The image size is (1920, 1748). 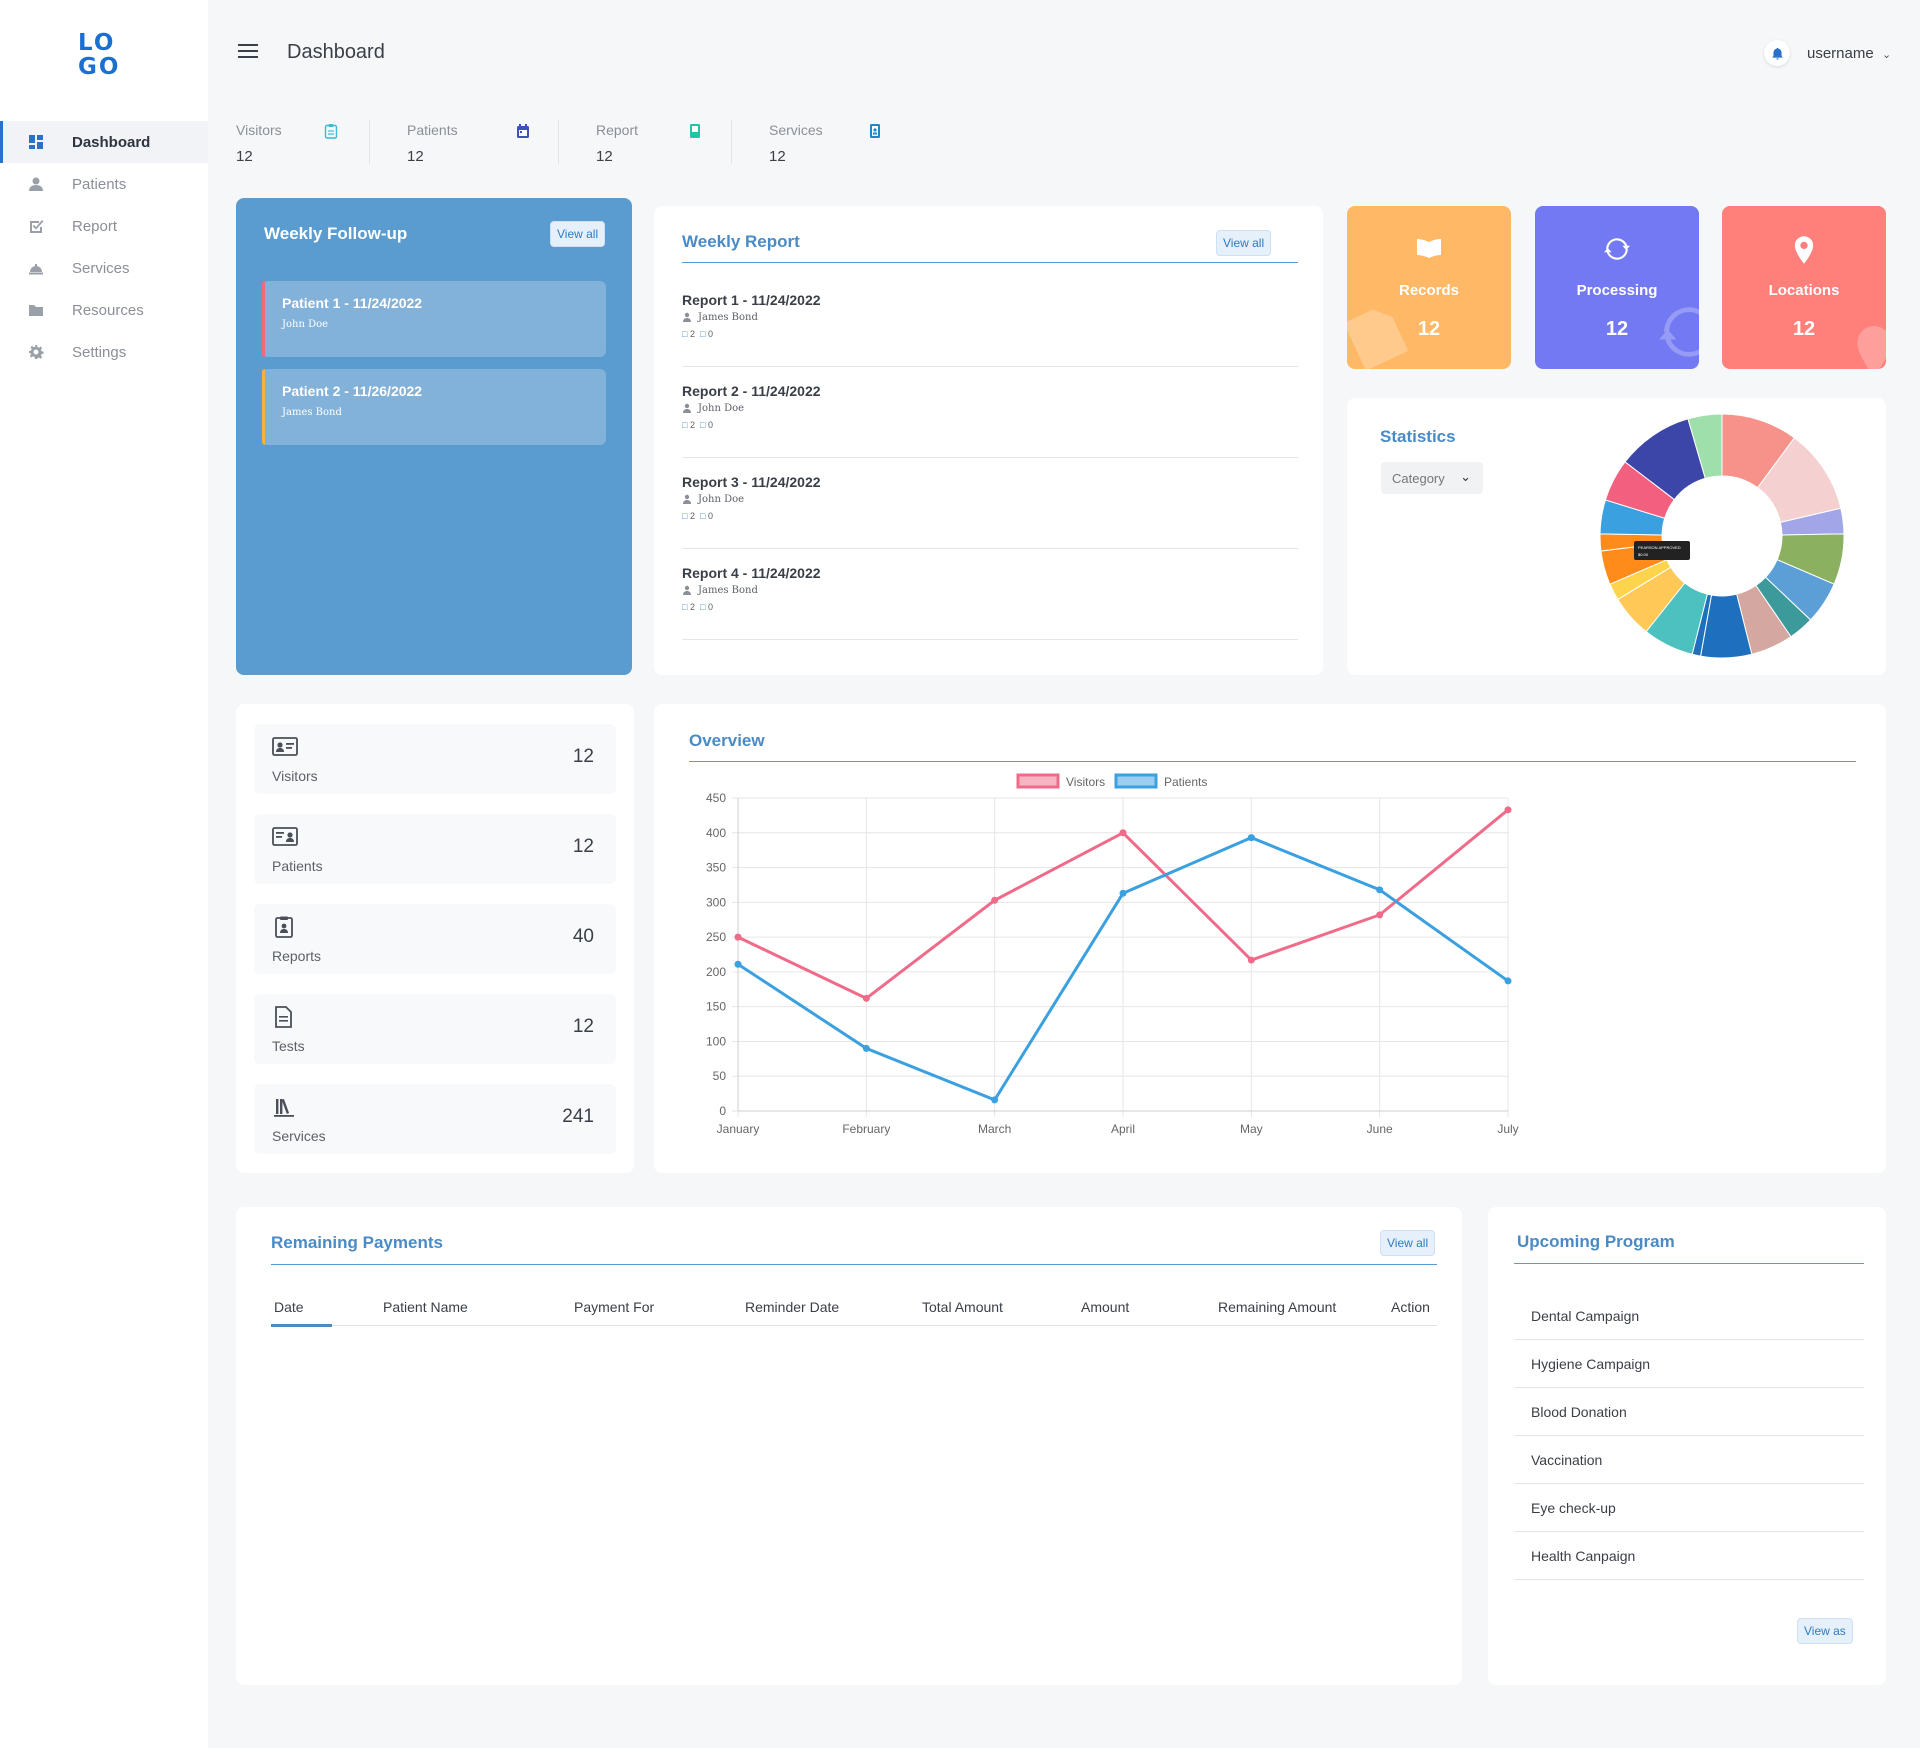 I want to click on refresh-watermark-icon, so click(x=1679, y=332).